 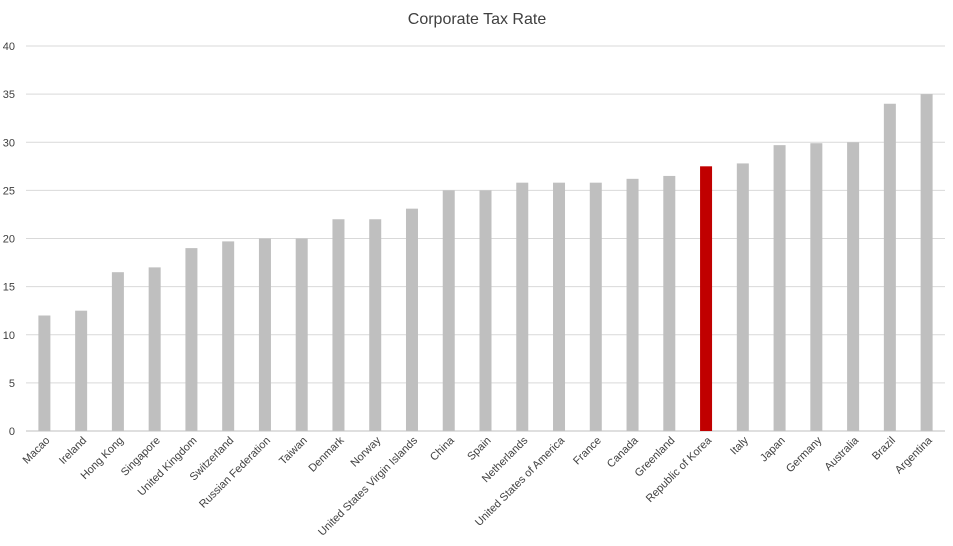 I want to click on x-tick-label: Japan, so click(x=773, y=450).